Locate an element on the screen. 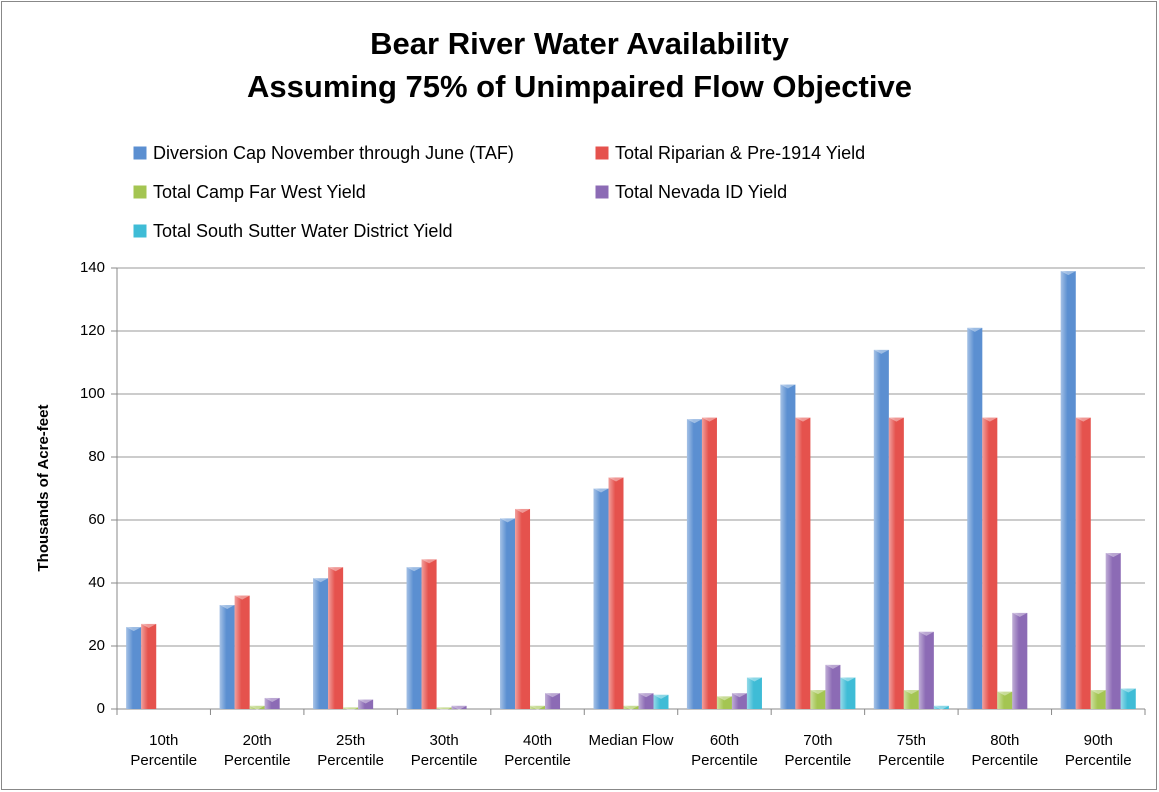 The width and height of the screenshot is (1159, 792). legend-label: Total Riparian & Pre-1914 Yield is located at coordinates (740, 153).